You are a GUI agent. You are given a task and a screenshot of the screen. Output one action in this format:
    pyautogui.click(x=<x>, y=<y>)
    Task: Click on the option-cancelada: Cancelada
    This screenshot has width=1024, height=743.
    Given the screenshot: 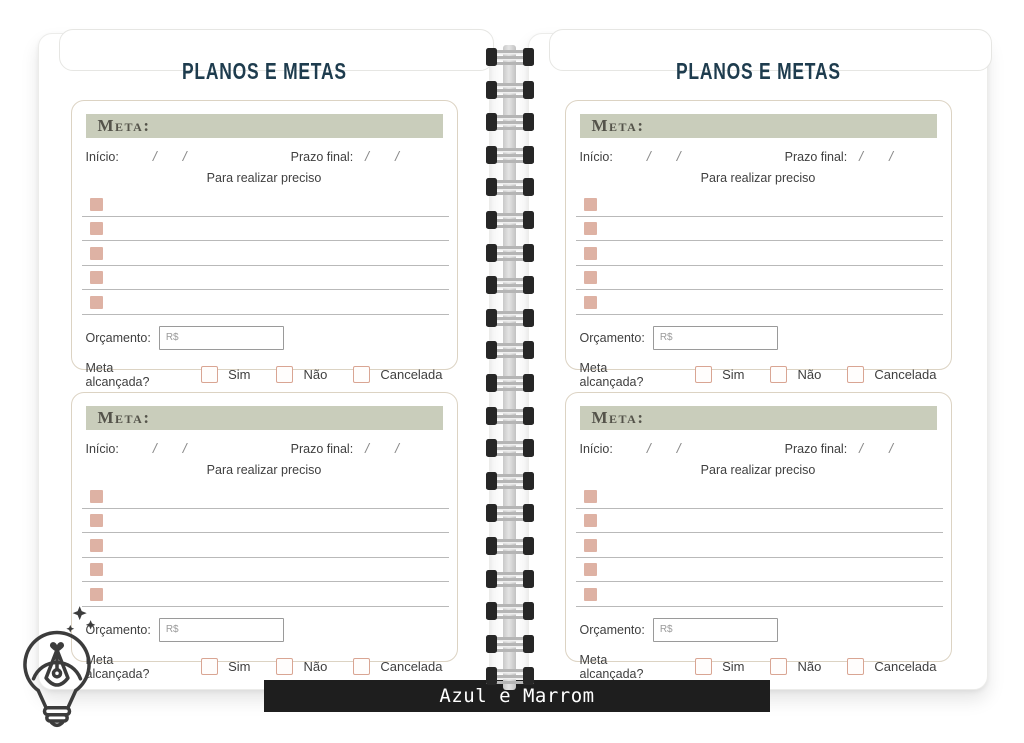 What is the action you would take?
    pyautogui.click(x=398, y=666)
    